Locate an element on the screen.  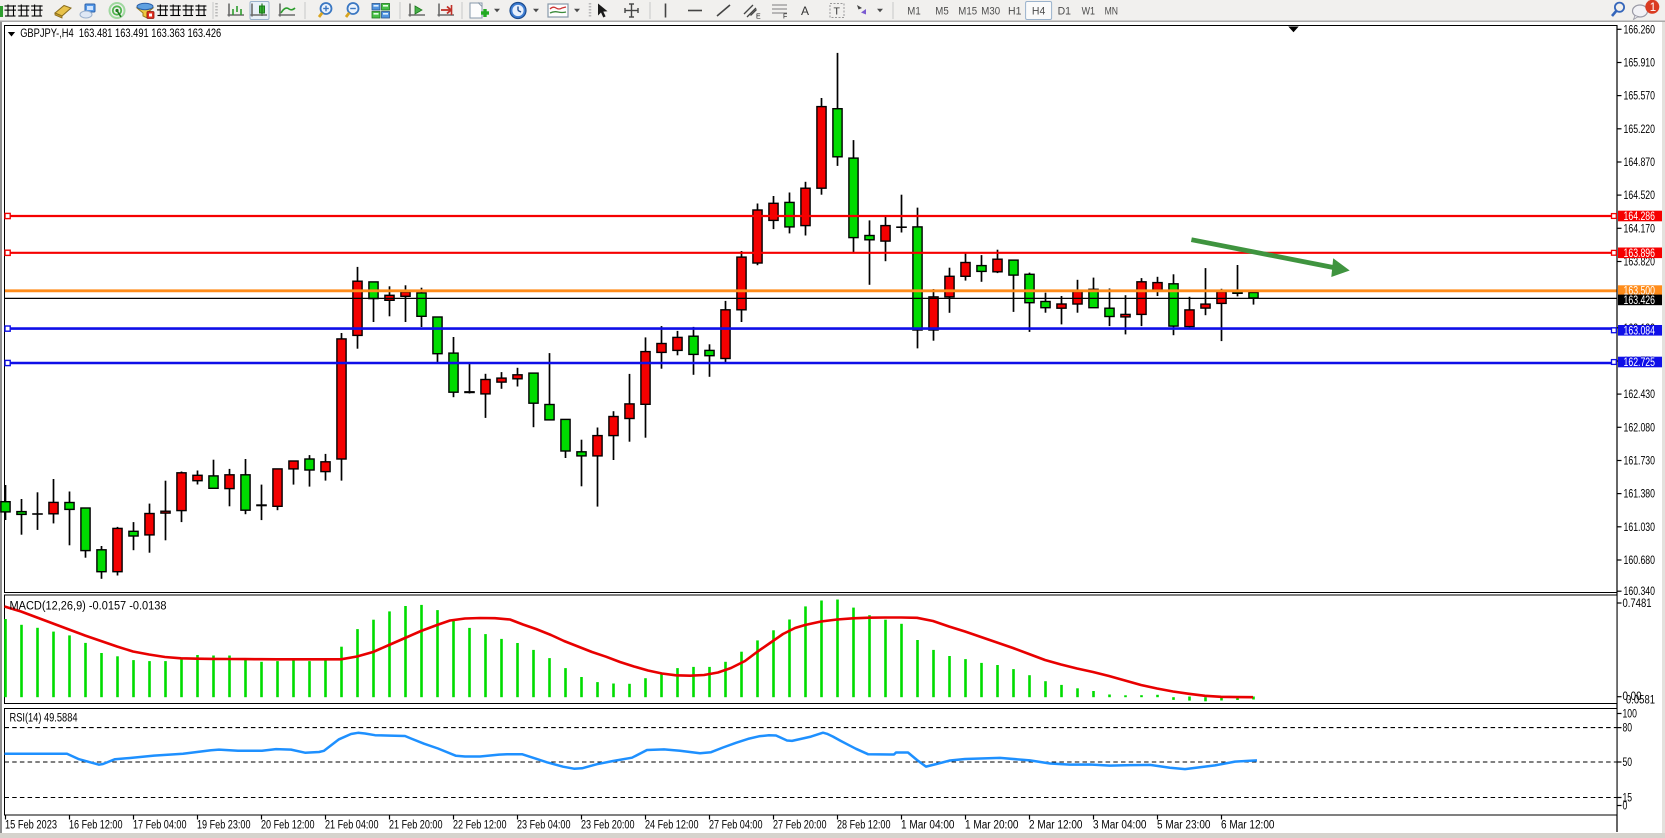
svg-text: 20 Feb 12:00 is located at coordinates (288, 826).